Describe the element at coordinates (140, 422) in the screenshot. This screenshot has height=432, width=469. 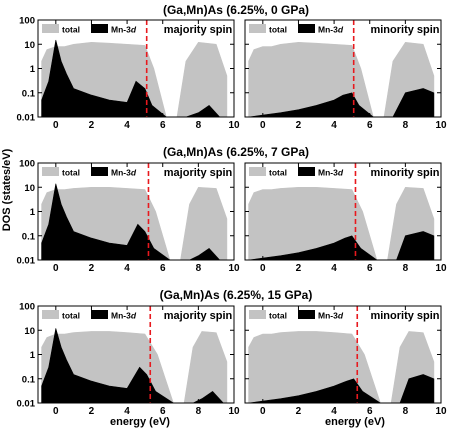
I see `x-axis-label-left: energy (eV)` at that location.